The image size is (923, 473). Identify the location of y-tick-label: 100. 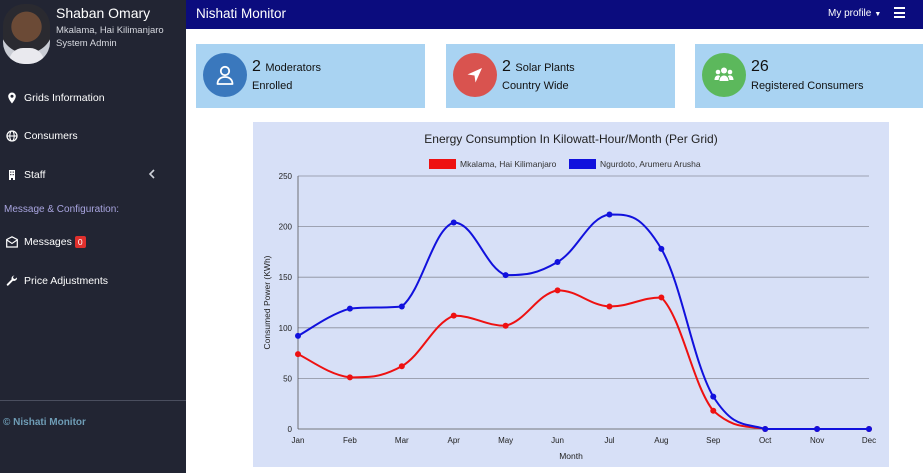
(286, 328).